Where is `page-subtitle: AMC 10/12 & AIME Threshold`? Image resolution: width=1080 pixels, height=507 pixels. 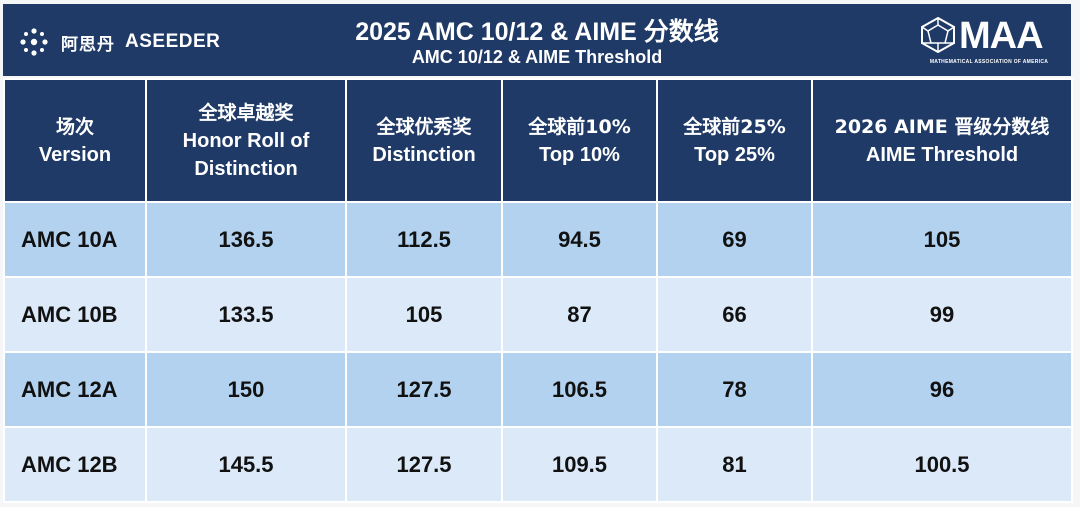
page-subtitle: AMC 10/12 & AIME Threshold is located at coordinates (537, 57).